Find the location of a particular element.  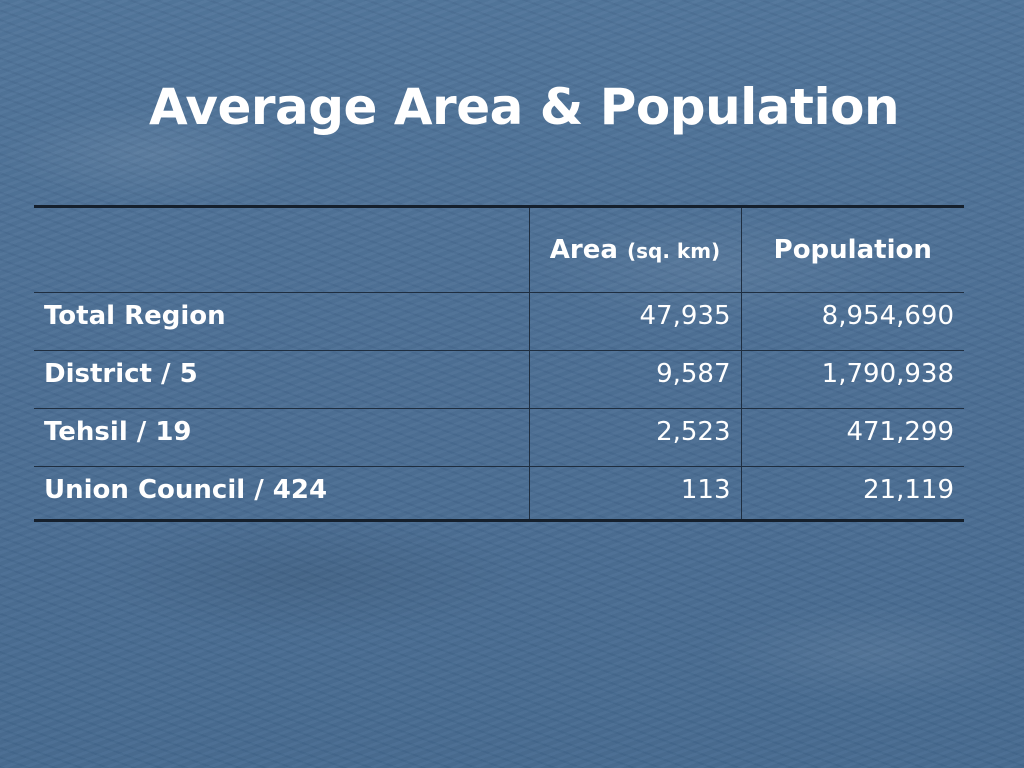

header-area-label: Area is located at coordinates (583, 249).